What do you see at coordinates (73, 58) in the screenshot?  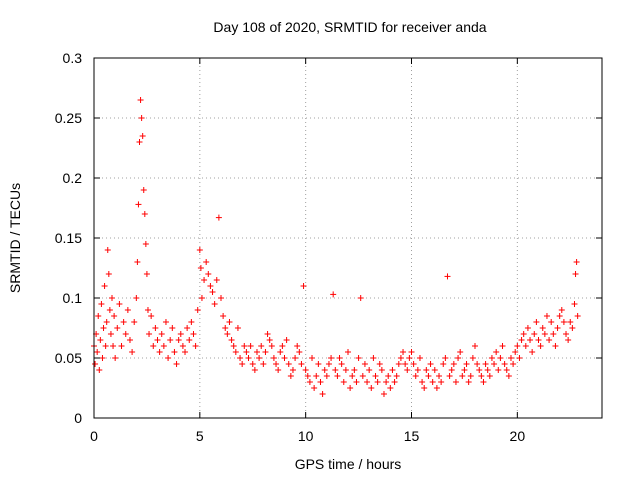 I see `y-tick-label: 0.3` at bounding box center [73, 58].